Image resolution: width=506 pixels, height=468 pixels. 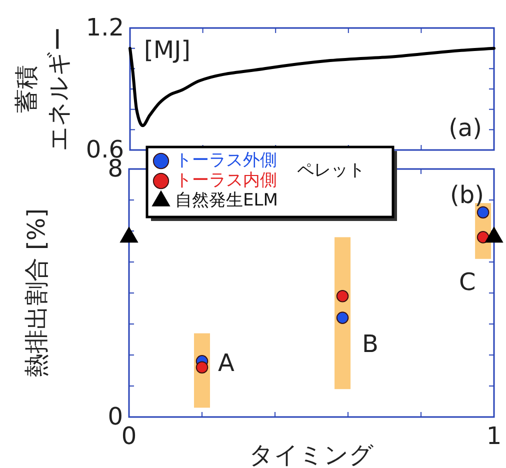 What do you see at coordinates (167, 50) in the screenshot?
I see `annotation: [MJ]` at bounding box center [167, 50].